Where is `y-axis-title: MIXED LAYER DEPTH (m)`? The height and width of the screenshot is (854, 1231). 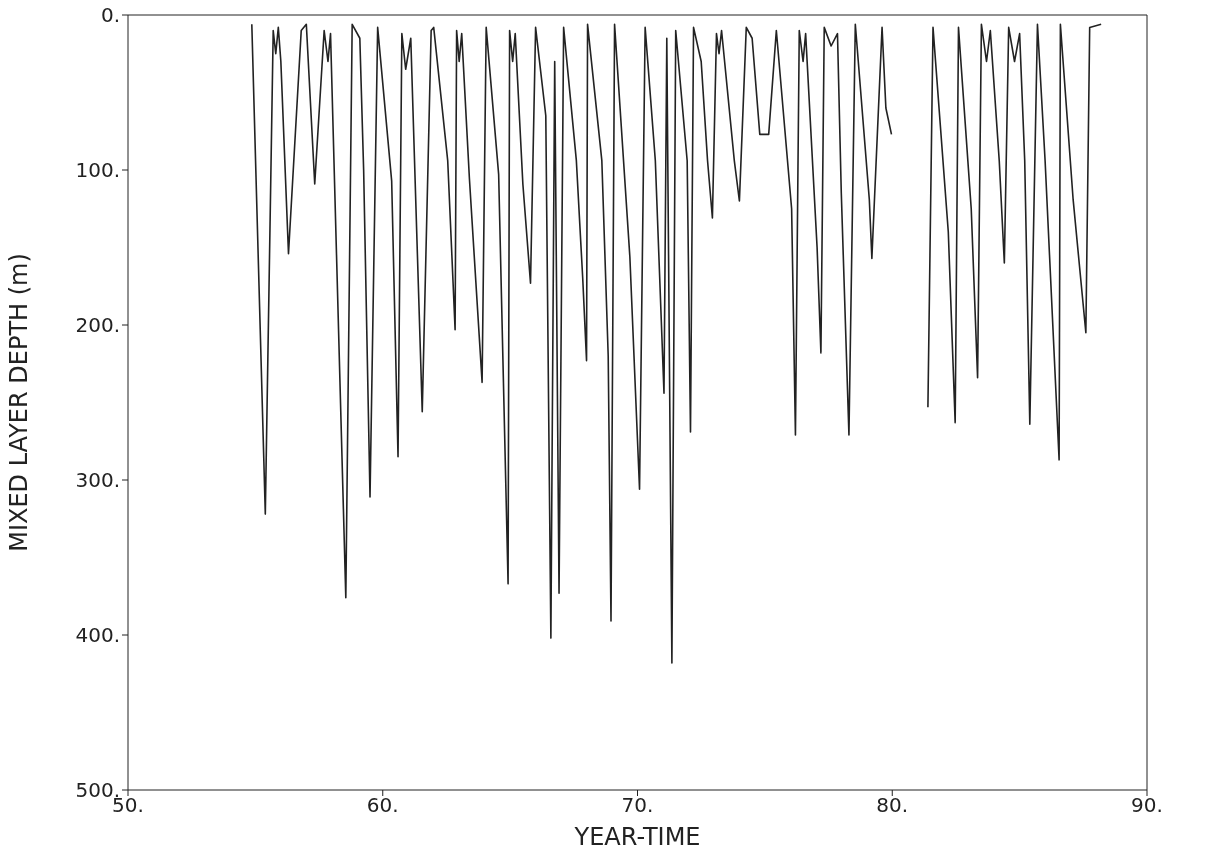
y-axis-title: MIXED LAYER DEPTH (m) is located at coordinates (18, 402).